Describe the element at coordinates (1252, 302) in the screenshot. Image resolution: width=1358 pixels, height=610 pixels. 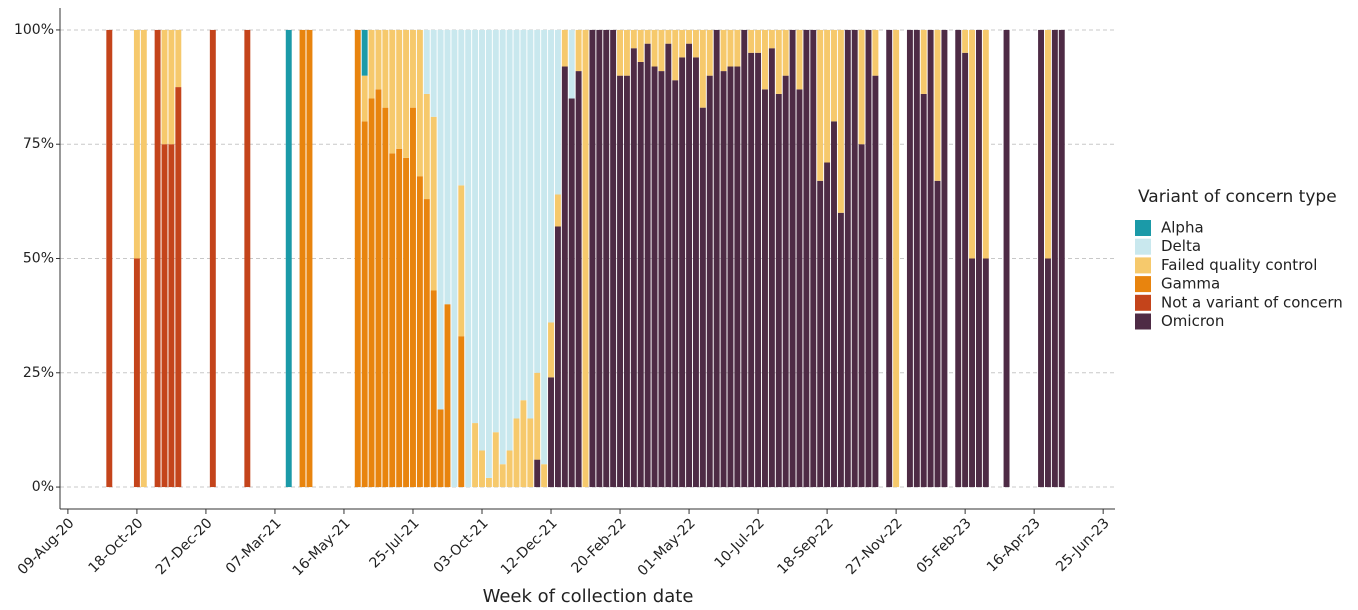
I see `legend-label: Not a variant of concern` at that location.